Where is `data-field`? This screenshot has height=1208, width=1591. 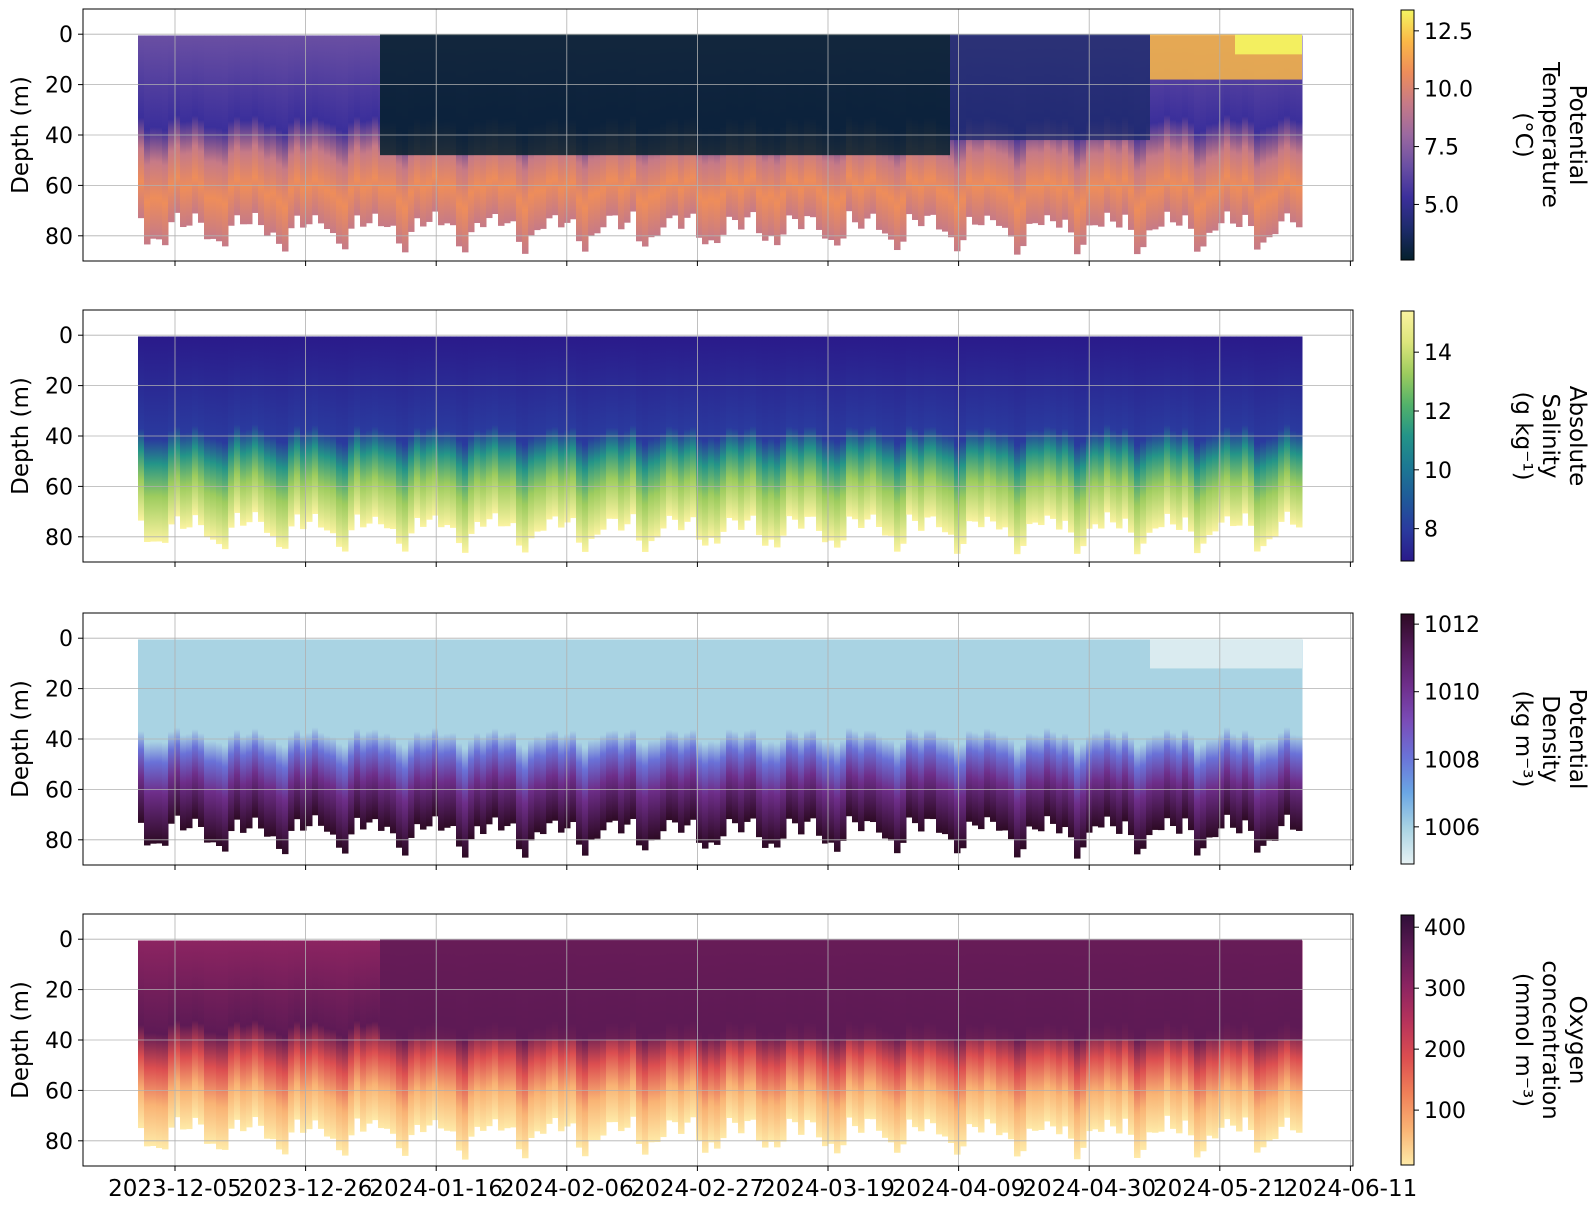 data-field is located at coordinates (720, 445).